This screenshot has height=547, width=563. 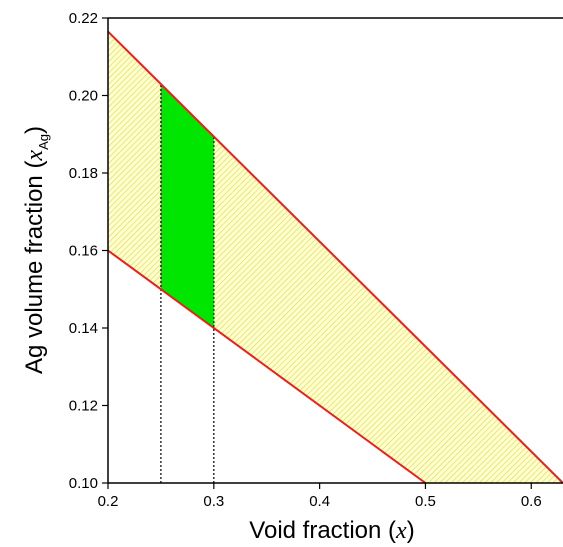 I want to click on x-tick-label: 0.4, so click(x=319, y=501).